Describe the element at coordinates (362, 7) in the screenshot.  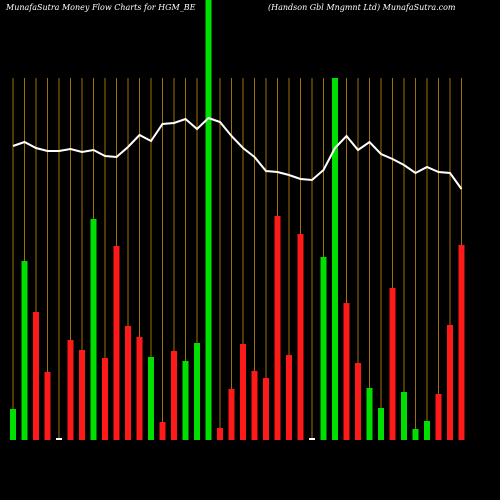
I see `chart-subtitle: (Handson Gbl Mngmnt Ltd) MunafaSutra.com` at that location.